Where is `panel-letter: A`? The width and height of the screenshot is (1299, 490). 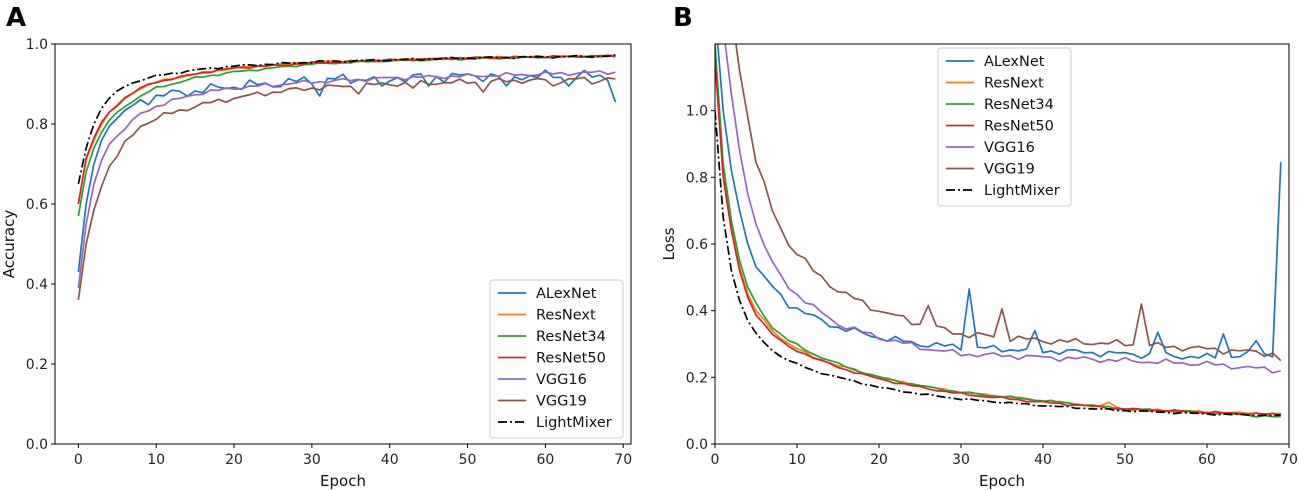 panel-letter: A is located at coordinates (16, 18).